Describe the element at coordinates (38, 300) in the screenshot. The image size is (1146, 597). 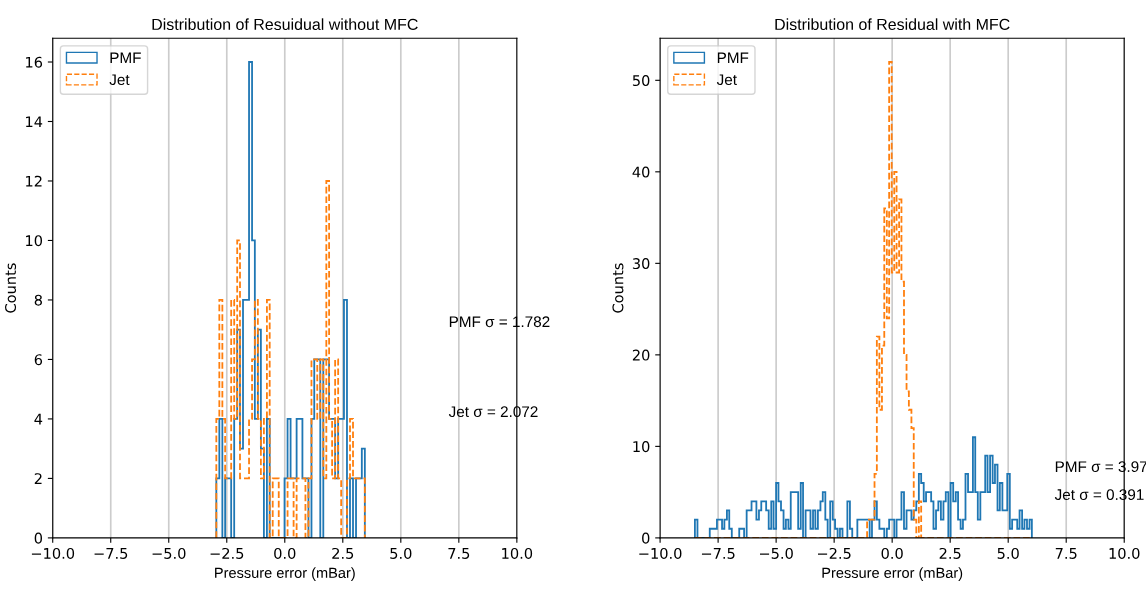
I see `y-tick-label: 8` at that location.